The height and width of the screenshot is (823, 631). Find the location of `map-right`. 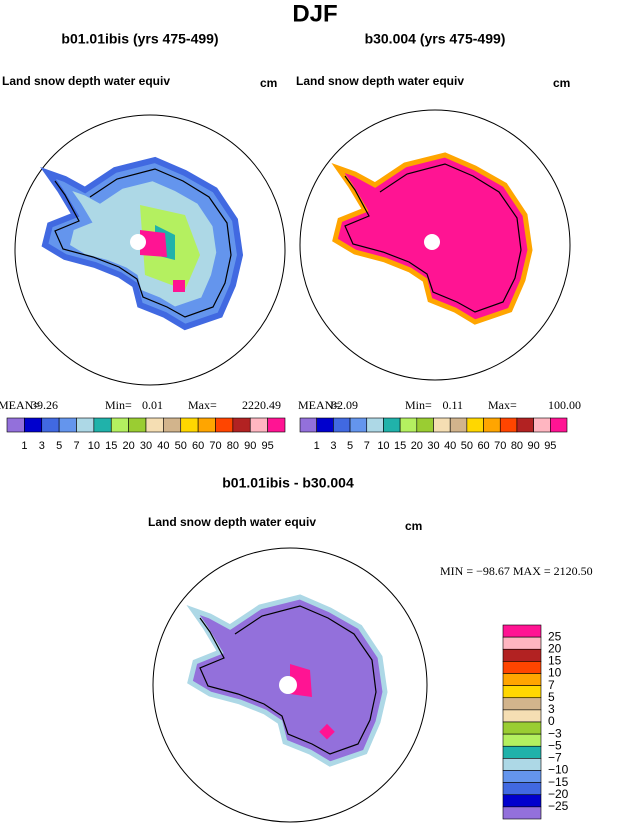

map-right is located at coordinates (435, 245).